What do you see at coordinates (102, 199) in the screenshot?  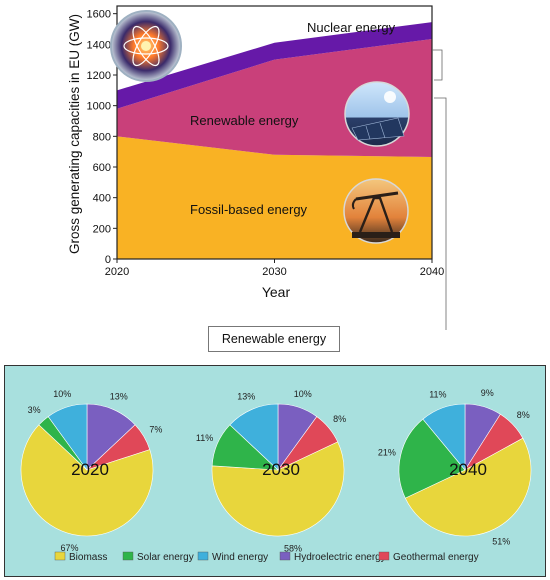 I see `y-tick-label: 400` at bounding box center [102, 199].